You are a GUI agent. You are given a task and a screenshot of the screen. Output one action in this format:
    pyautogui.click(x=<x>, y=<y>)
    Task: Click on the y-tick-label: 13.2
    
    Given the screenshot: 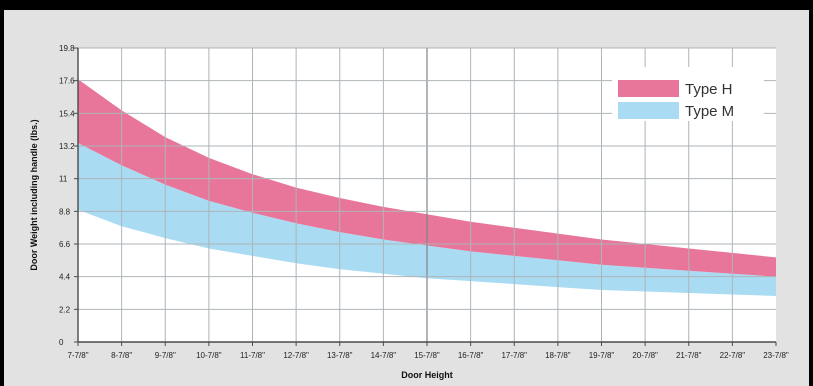 What is the action you would take?
    pyautogui.click(x=67, y=146)
    